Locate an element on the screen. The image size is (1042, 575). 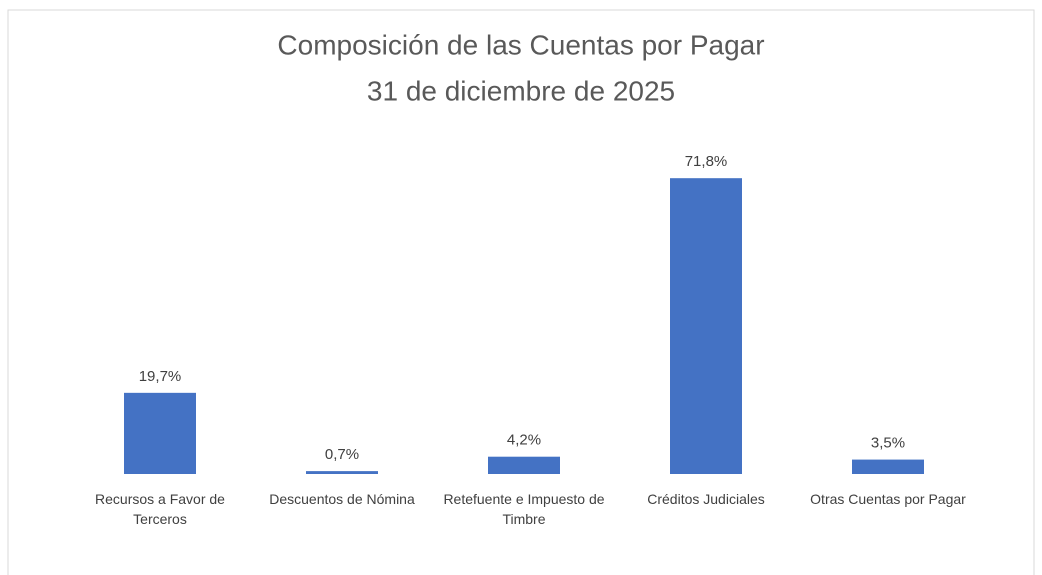
data-label: 19,7% is located at coordinates (160, 376).